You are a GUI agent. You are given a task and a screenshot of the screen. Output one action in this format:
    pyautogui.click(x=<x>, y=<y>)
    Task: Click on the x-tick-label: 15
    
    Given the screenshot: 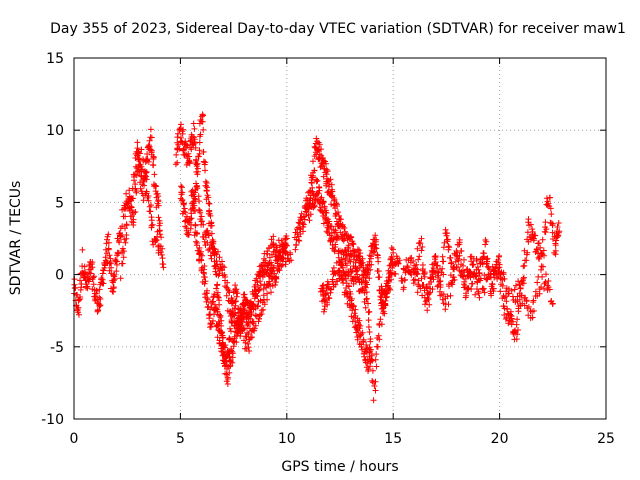 What is the action you would take?
    pyautogui.click(x=393, y=439)
    